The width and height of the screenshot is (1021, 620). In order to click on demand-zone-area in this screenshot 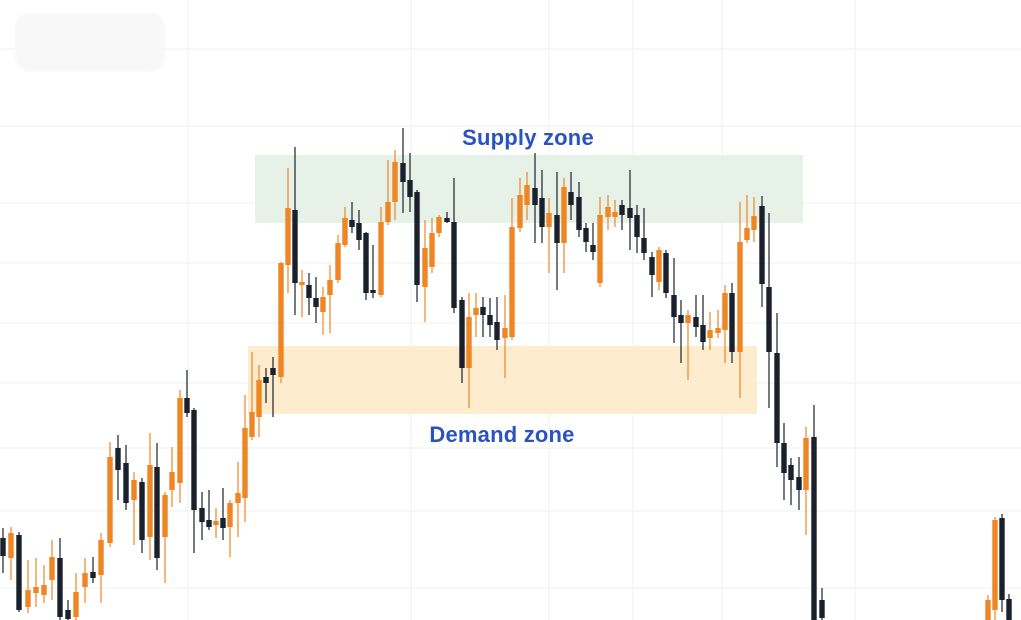, I will do `click(502, 380)`.